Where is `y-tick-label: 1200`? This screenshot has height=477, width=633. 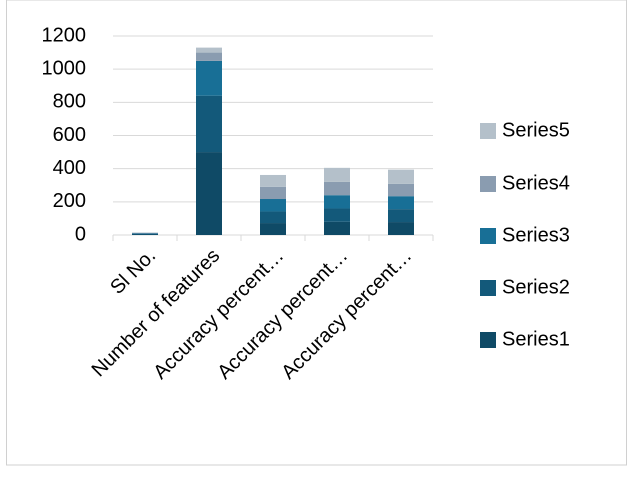
y-tick-label: 1200 is located at coordinates (64, 35).